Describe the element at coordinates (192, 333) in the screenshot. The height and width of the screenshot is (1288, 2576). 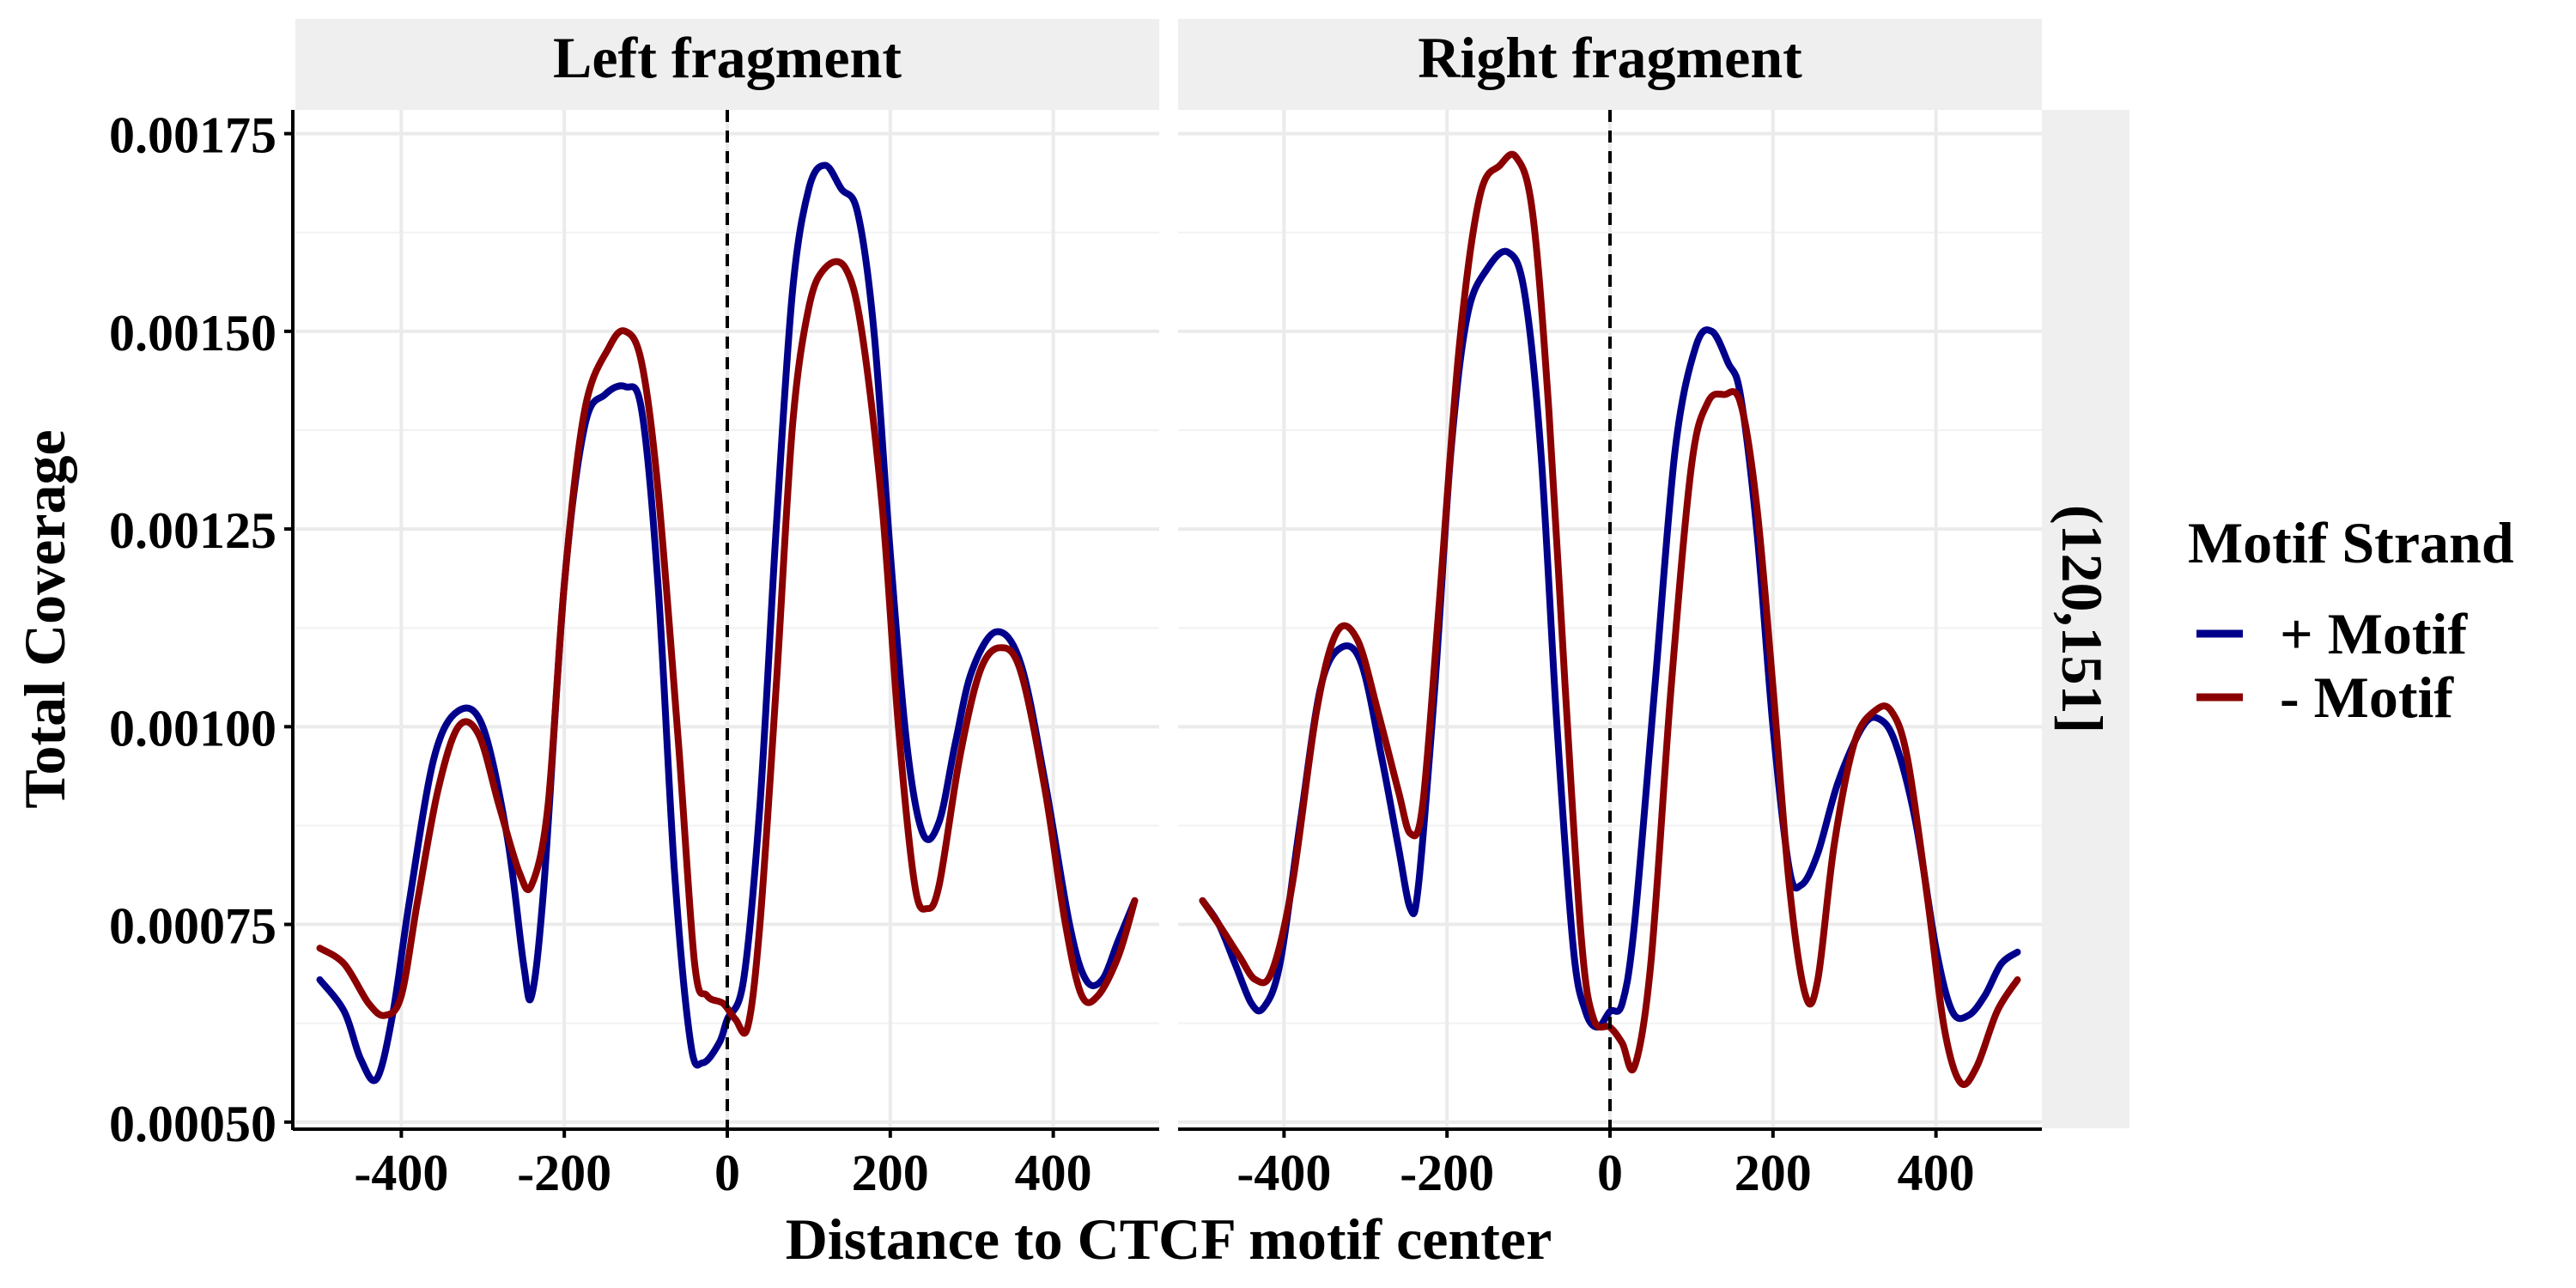
I see `y-tick-label: 0.00150` at that location.